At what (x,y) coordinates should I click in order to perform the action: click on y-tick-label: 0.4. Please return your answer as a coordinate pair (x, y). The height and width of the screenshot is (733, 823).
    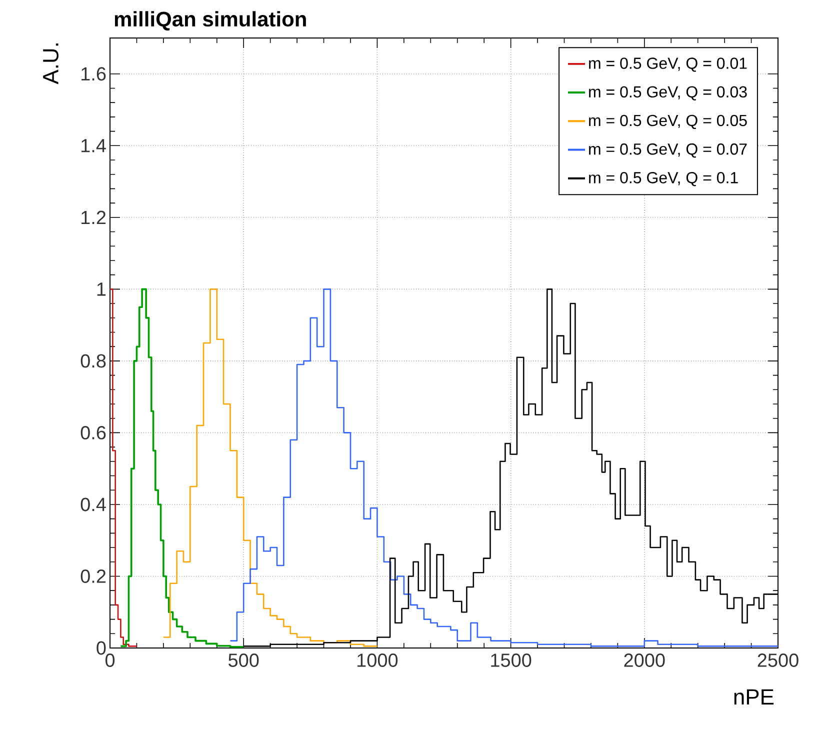
    Looking at the image, I should click on (93, 505).